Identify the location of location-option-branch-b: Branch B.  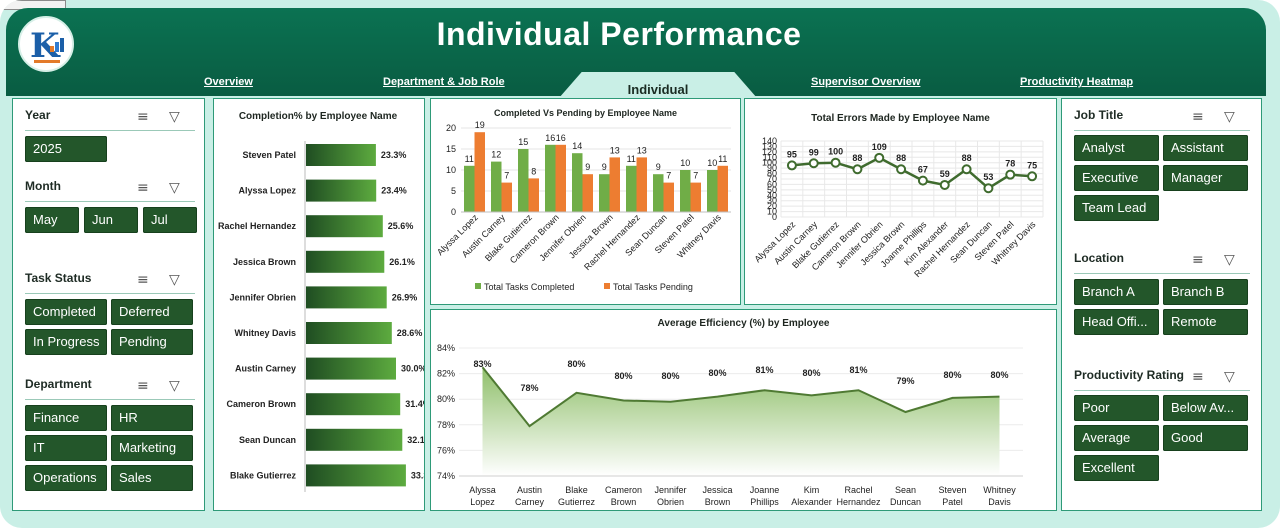
(1205, 292).